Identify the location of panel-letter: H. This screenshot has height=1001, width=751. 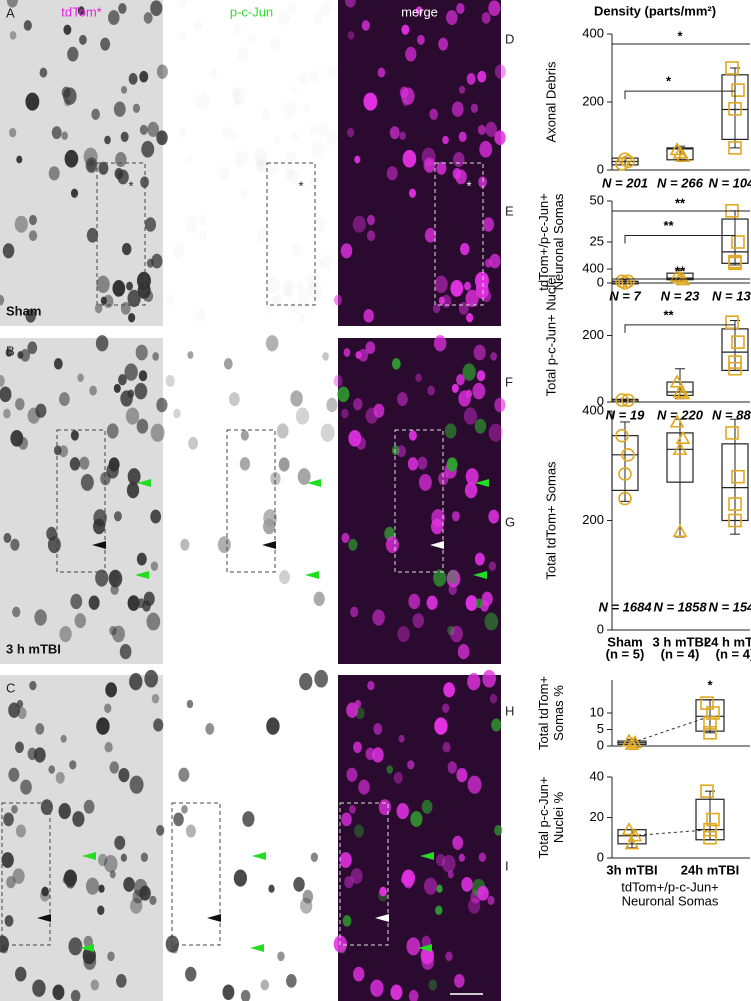
(509, 710).